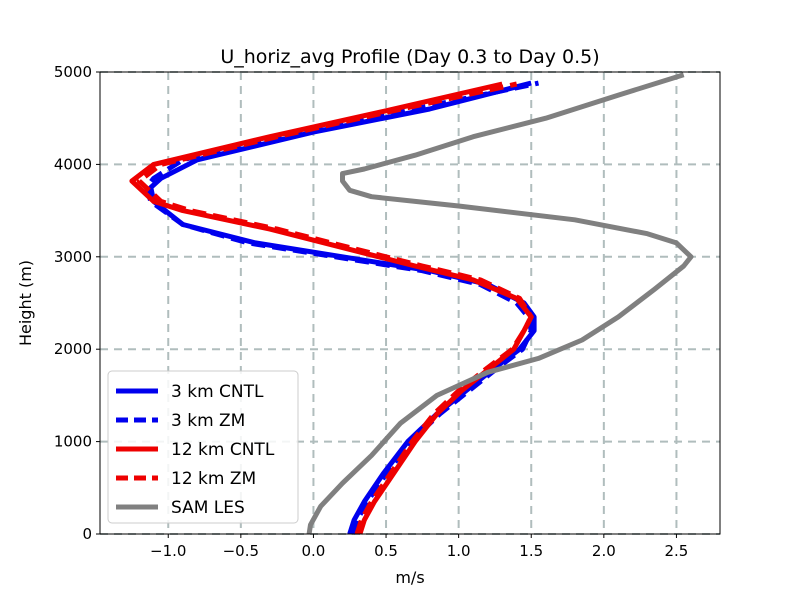  I want to click on x-tick-label: 2.0, so click(604, 551).